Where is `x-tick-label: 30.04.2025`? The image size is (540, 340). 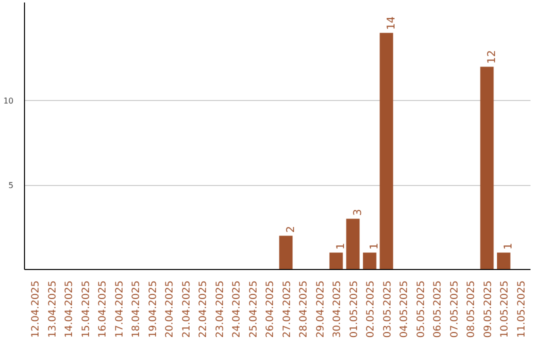 x-tick-label: 30.04.2025 is located at coordinates (338, 309).